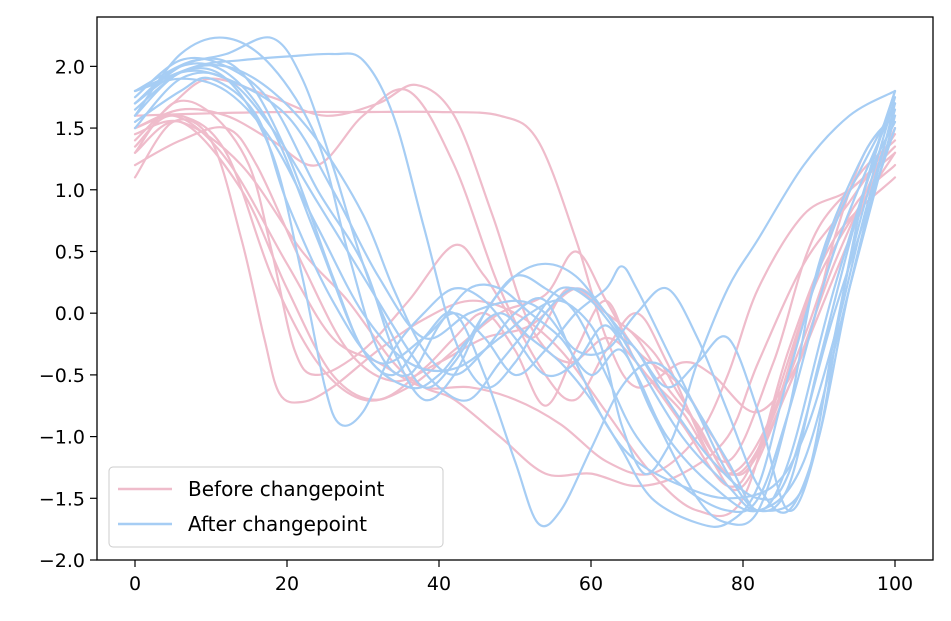 The height and width of the screenshot is (621, 951). I want to click on y-tick-label: −0.5, so click(62, 376).